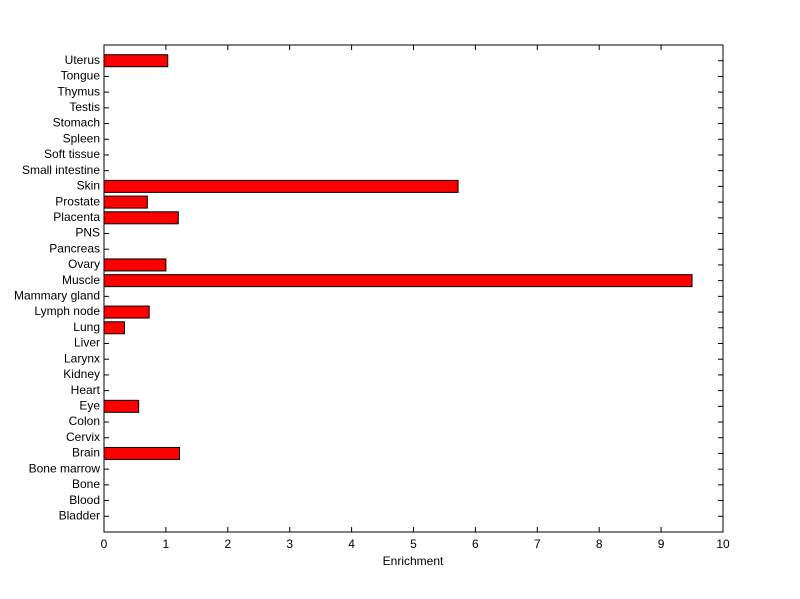 Image resolution: width=800 pixels, height=599 pixels. I want to click on x-tick-label: 0, so click(104, 544).